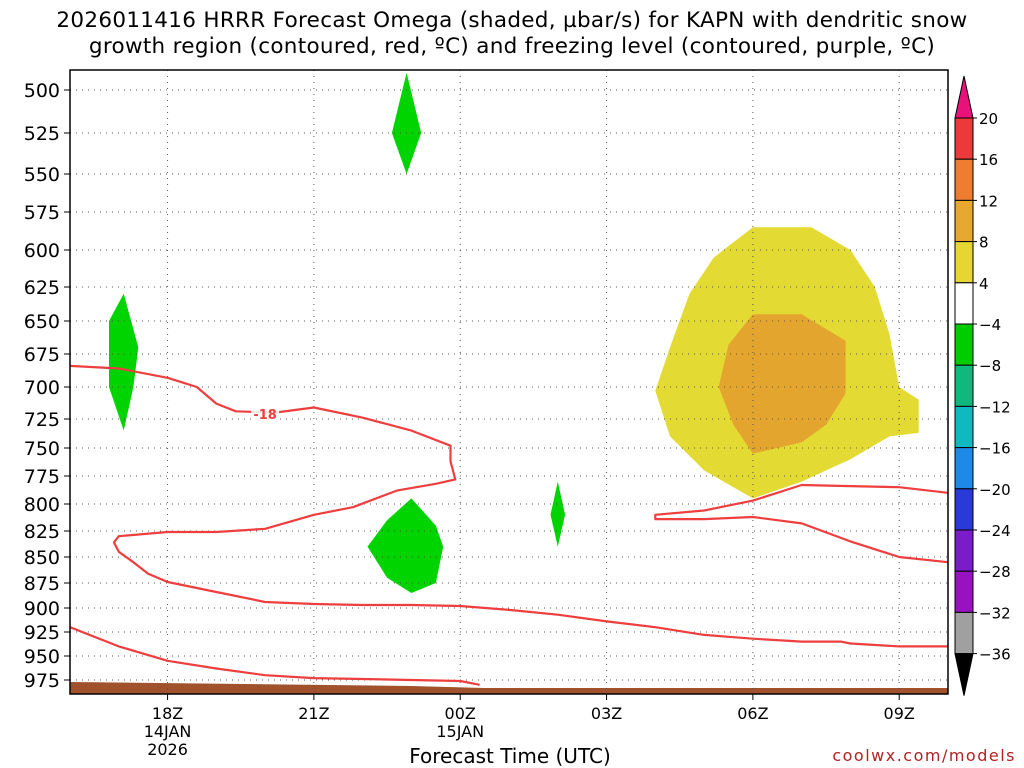  What do you see at coordinates (42, 388) in the screenshot?
I see `y-tick-label-700: 700` at bounding box center [42, 388].